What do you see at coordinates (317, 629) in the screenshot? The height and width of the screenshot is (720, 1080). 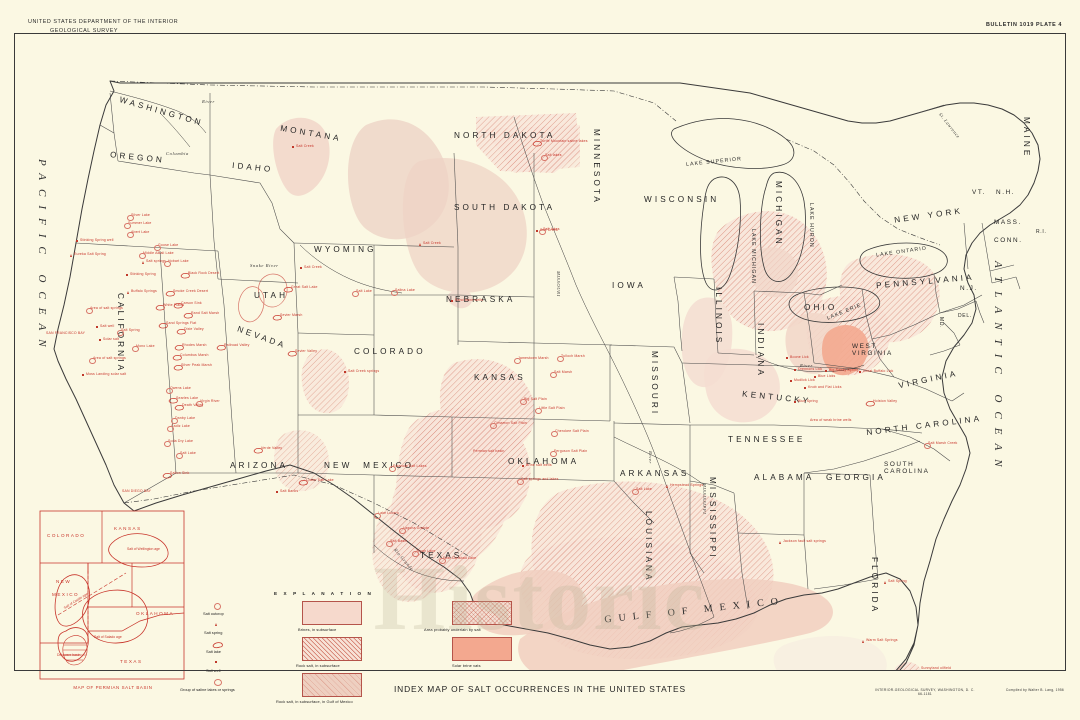 I see `legend-label-brine-subsurface: Brines, in subsurface` at bounding box center [317, 629].